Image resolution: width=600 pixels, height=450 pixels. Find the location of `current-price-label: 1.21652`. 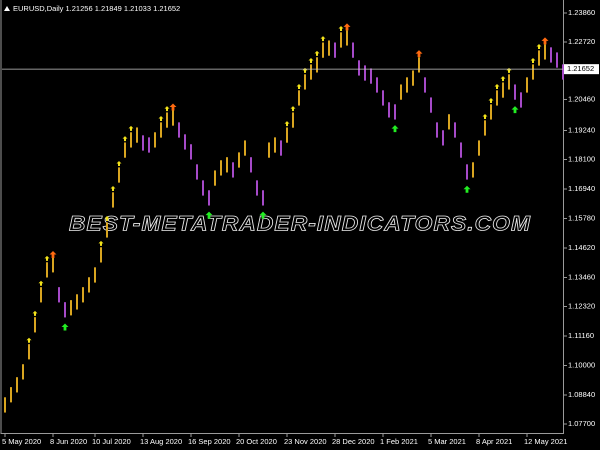

current-price-label: 1.21652 is located at coordinates (580, 68).